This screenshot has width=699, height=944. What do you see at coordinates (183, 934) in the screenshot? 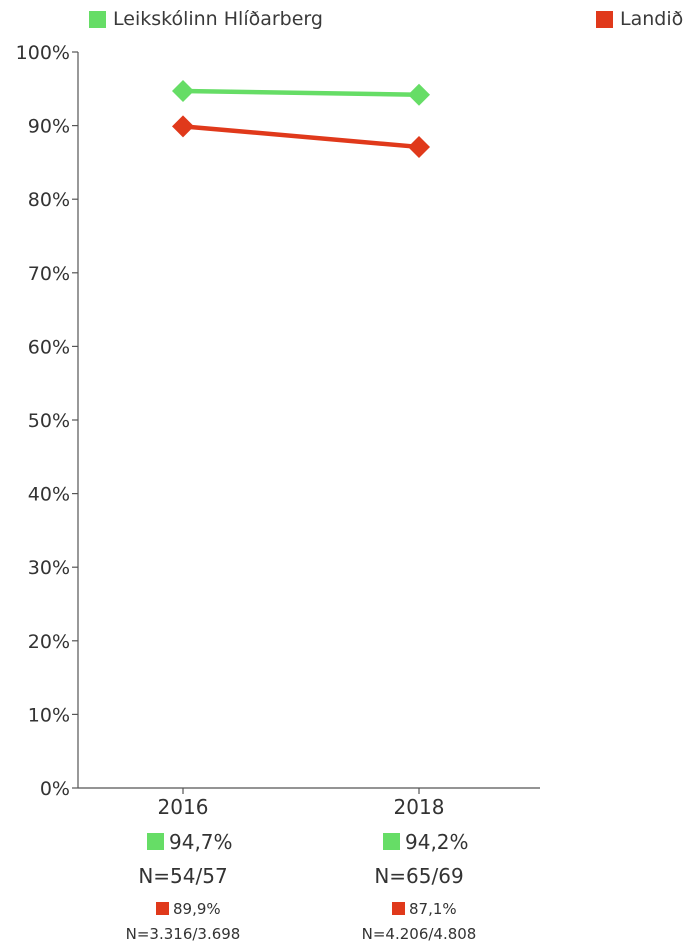
I see `data-label-count-national: N=3.316/3.698` at bounding box center [183, 934].